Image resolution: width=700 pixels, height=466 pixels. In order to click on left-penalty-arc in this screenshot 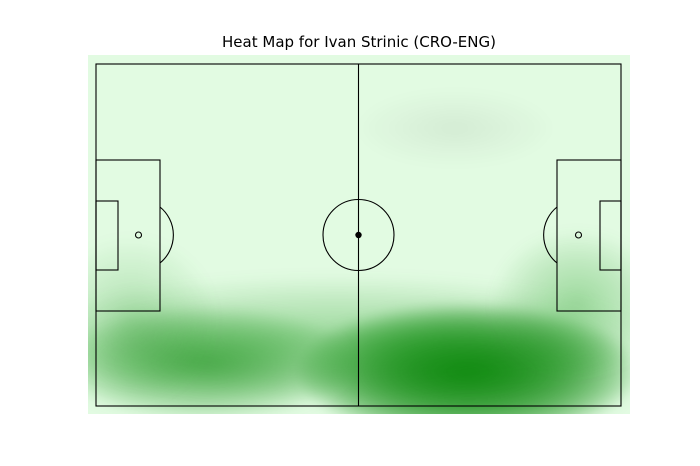, I will do `click(166, 235)`.